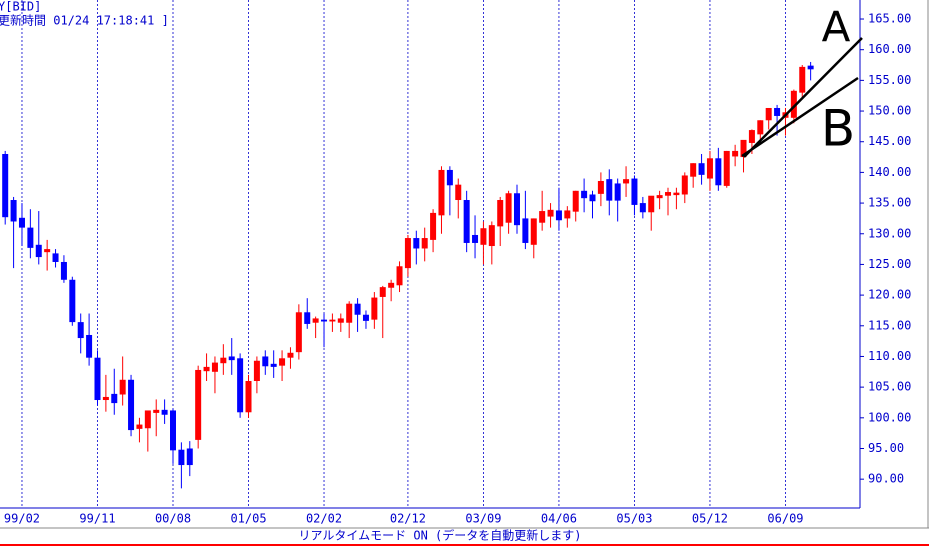 This screenshot has height=557, width=929. Describe the element at coordinates (802, 97) in the screenshot. I see `trend-lines` at that location.